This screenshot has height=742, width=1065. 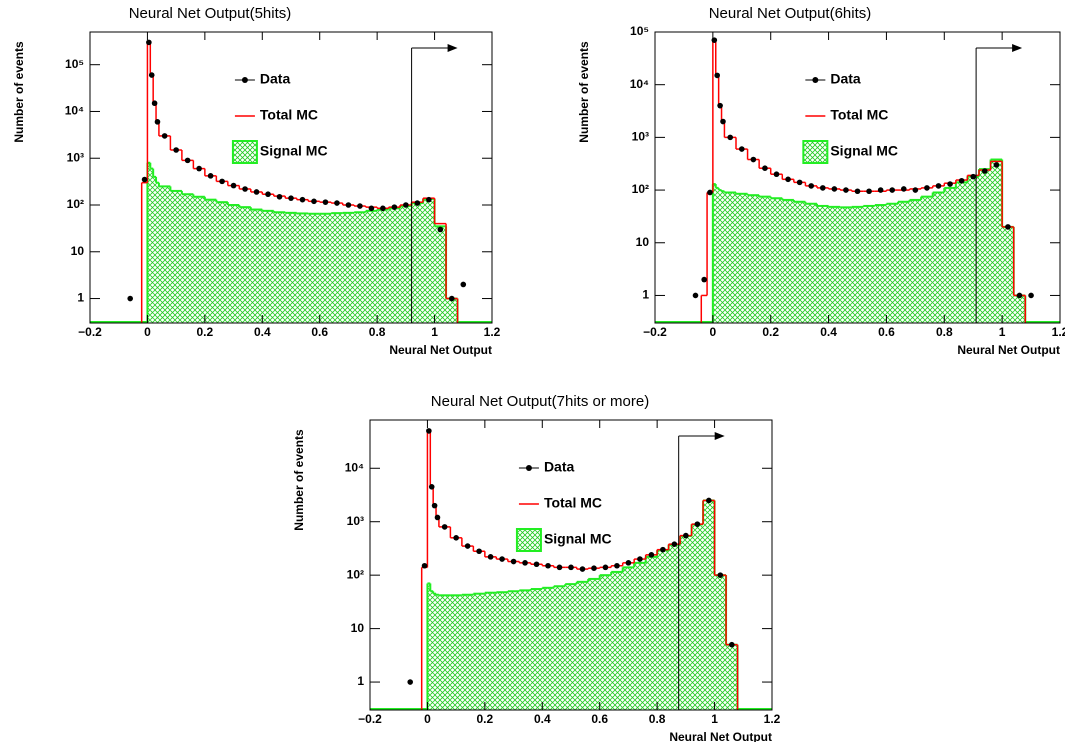 What do you see at coordinates (790, 13) in the screenshot?
I see `chart-title: Neural Net Output(6hits)` at bounding box center [790, 13].